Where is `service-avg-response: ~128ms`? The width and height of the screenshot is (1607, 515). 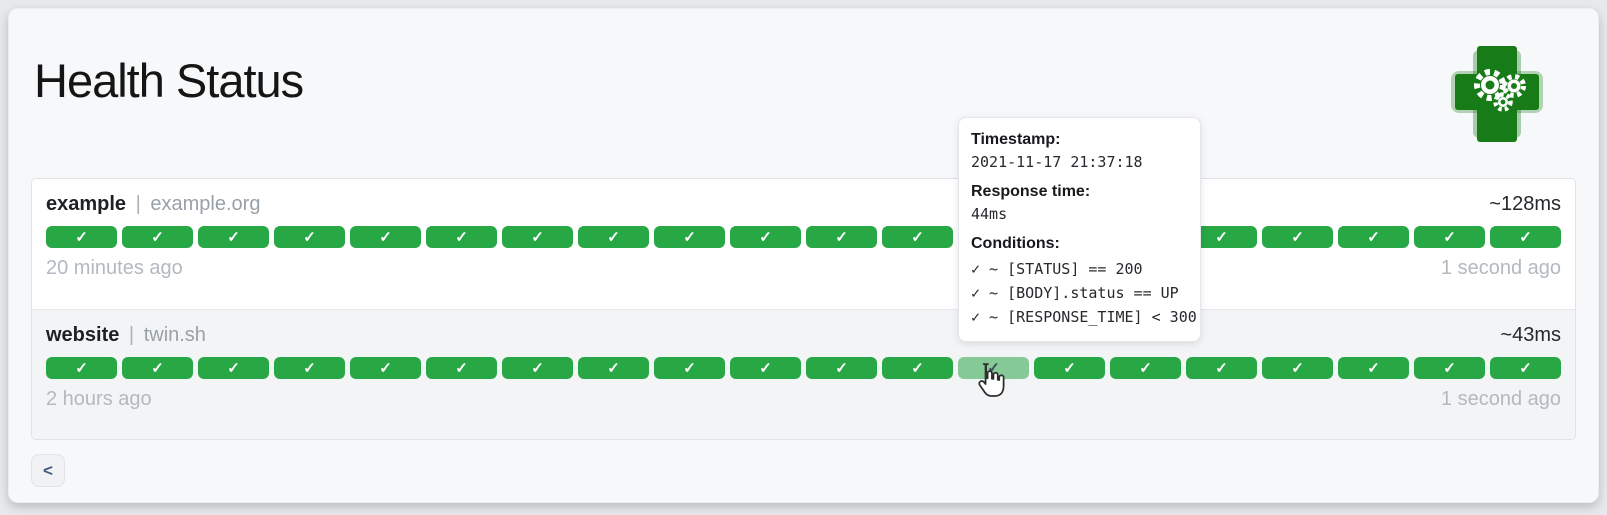
service-avg-response: ~128ms is located at coordinates (1525, 204).